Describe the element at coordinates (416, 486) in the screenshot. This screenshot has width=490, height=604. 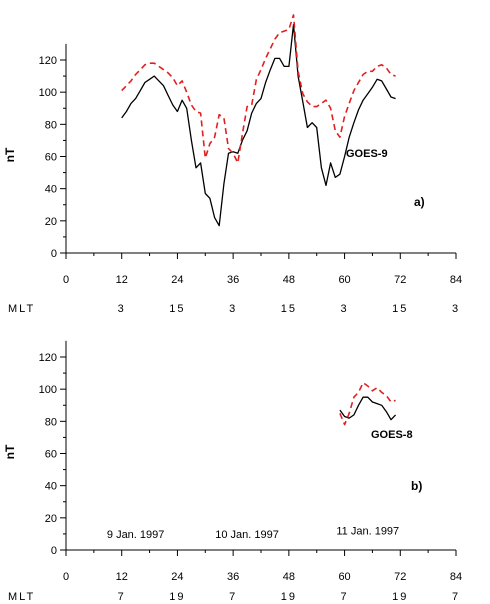
I see `panel-label: b)` at that location.